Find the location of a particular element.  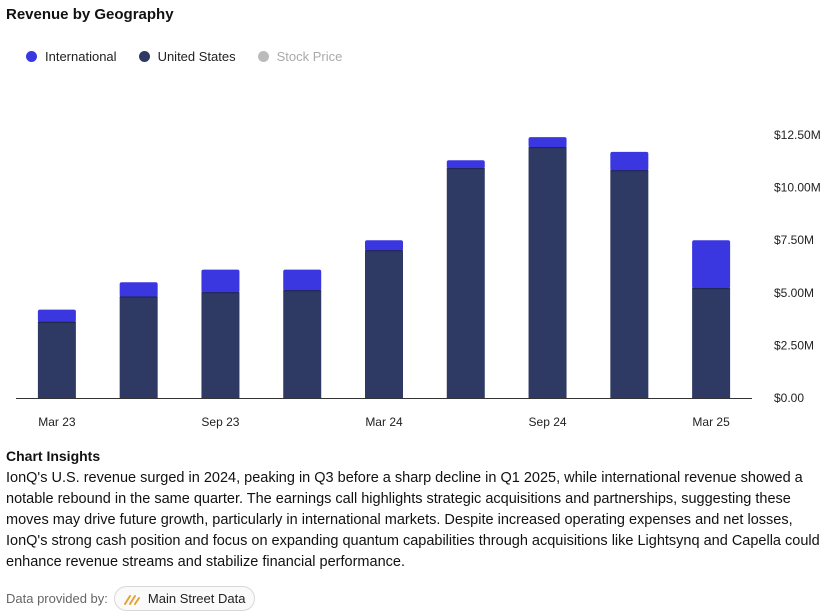

data-provider-label: Data provided by: is located at coordinates (57, 598).